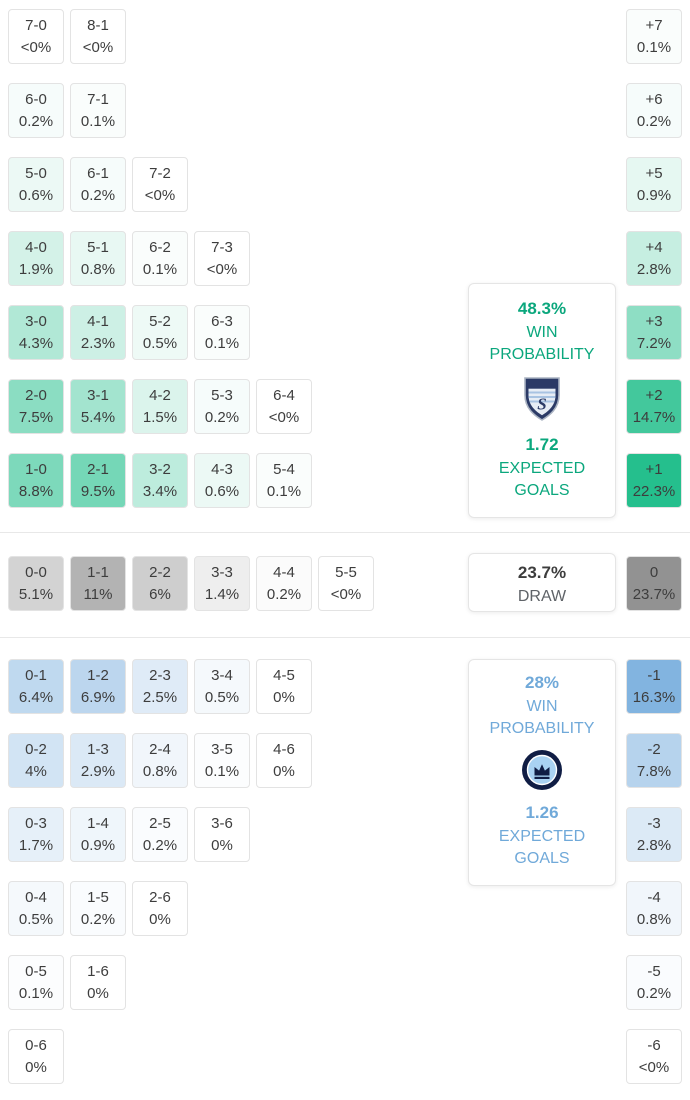 The height and width of the screenshot is (1100, 690). Describe the element at coordinates (160, 675) in the screenshot. I see `cell-score: 2-3` at that location.